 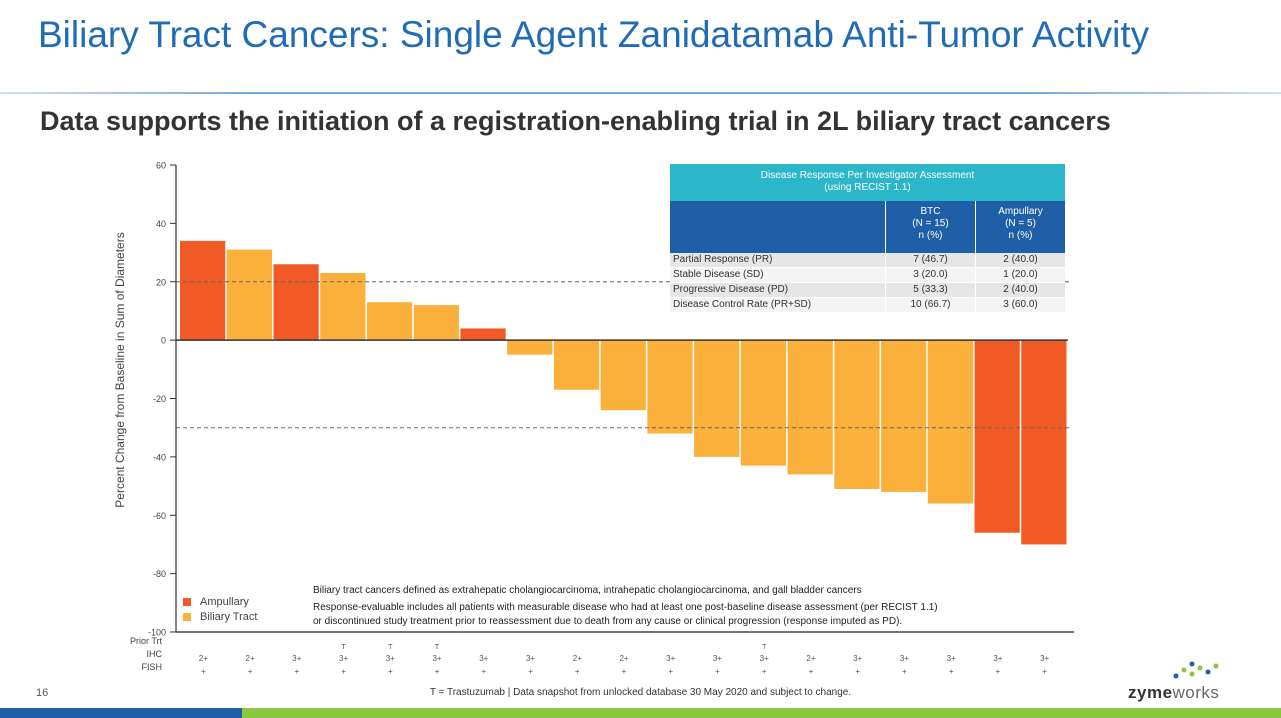 What do you see at coordinates (161, 166) in the screenshot?
I see `y-tick-label: 60` at bounding box center [161, 166].